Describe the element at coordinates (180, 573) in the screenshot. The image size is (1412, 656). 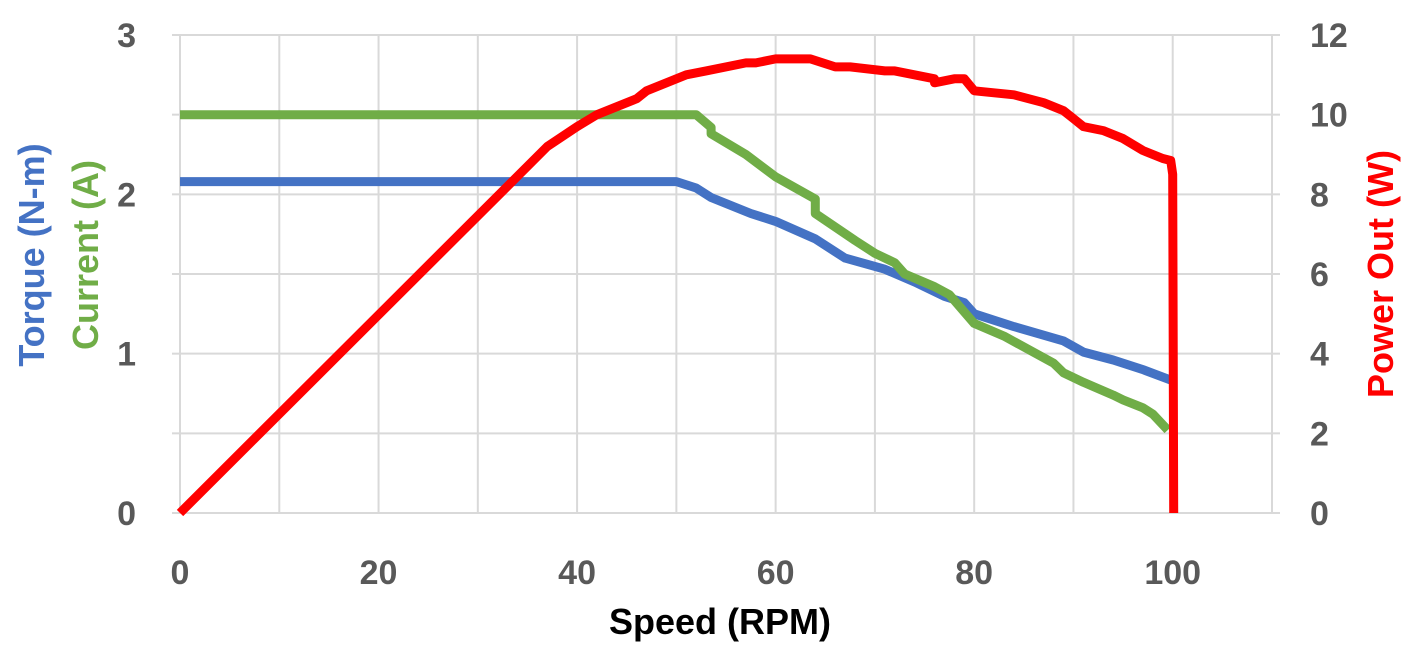
I see `x-tick-label: 0` at that location.